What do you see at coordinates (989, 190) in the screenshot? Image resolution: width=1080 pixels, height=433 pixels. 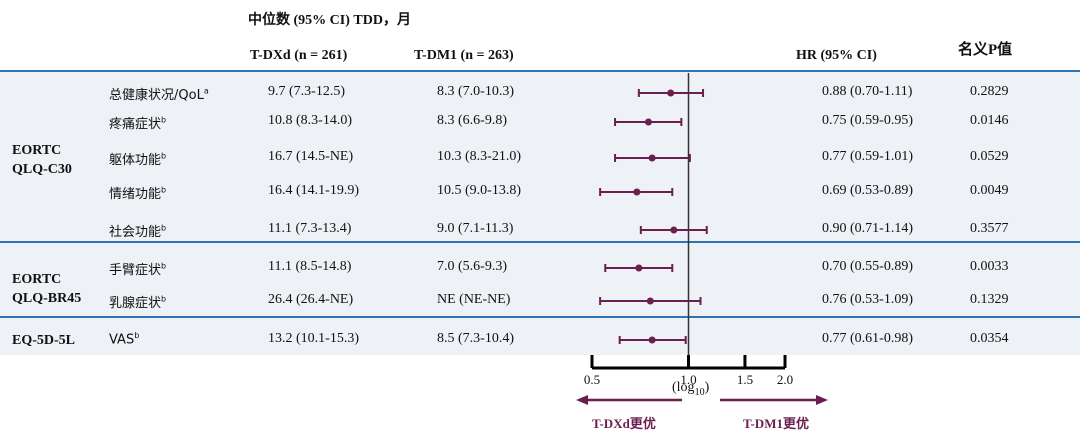 I see `p-value: 0.0049` at bounding box center [989, 190].